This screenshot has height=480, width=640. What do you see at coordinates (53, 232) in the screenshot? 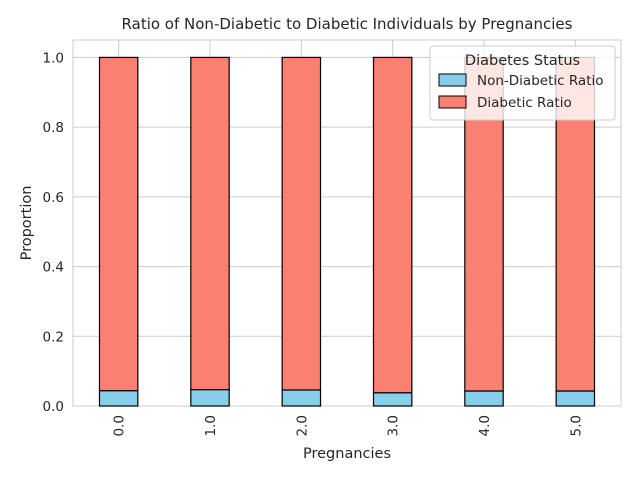
I see `y-tick-labels: 0.0 0.2 0.4 0.6 0.8 1.0` at bounding box center [53, 232].